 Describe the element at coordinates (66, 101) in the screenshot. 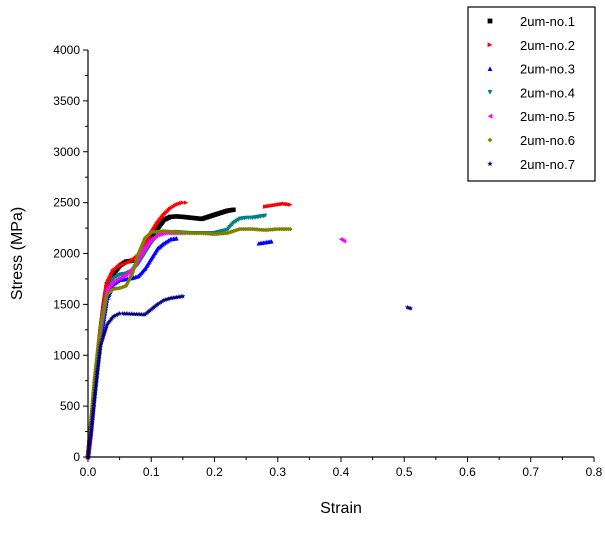

I see `y-tick-label: 3500` at that location.